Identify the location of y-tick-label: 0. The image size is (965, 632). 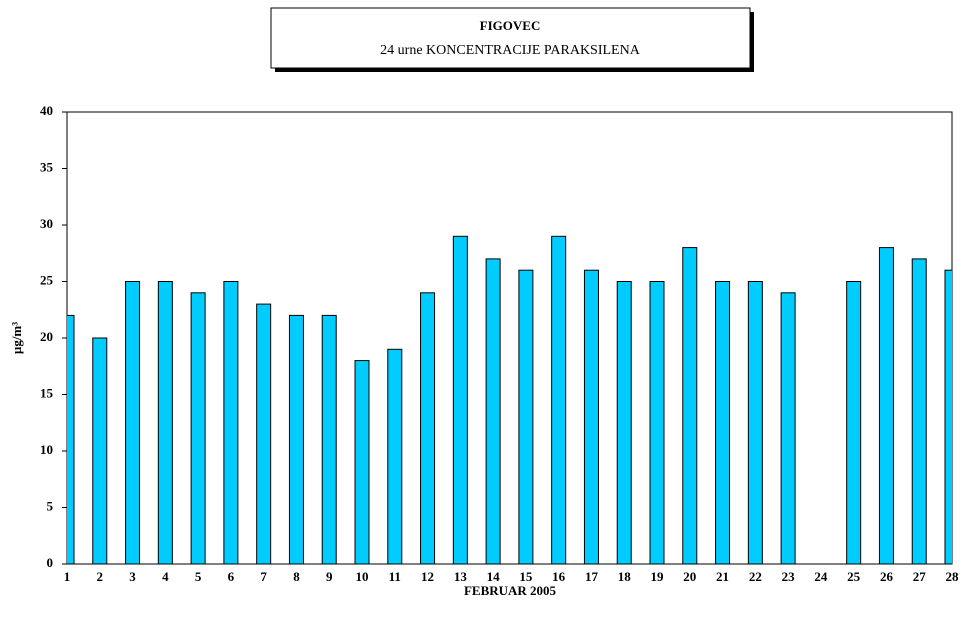
(50, 562).